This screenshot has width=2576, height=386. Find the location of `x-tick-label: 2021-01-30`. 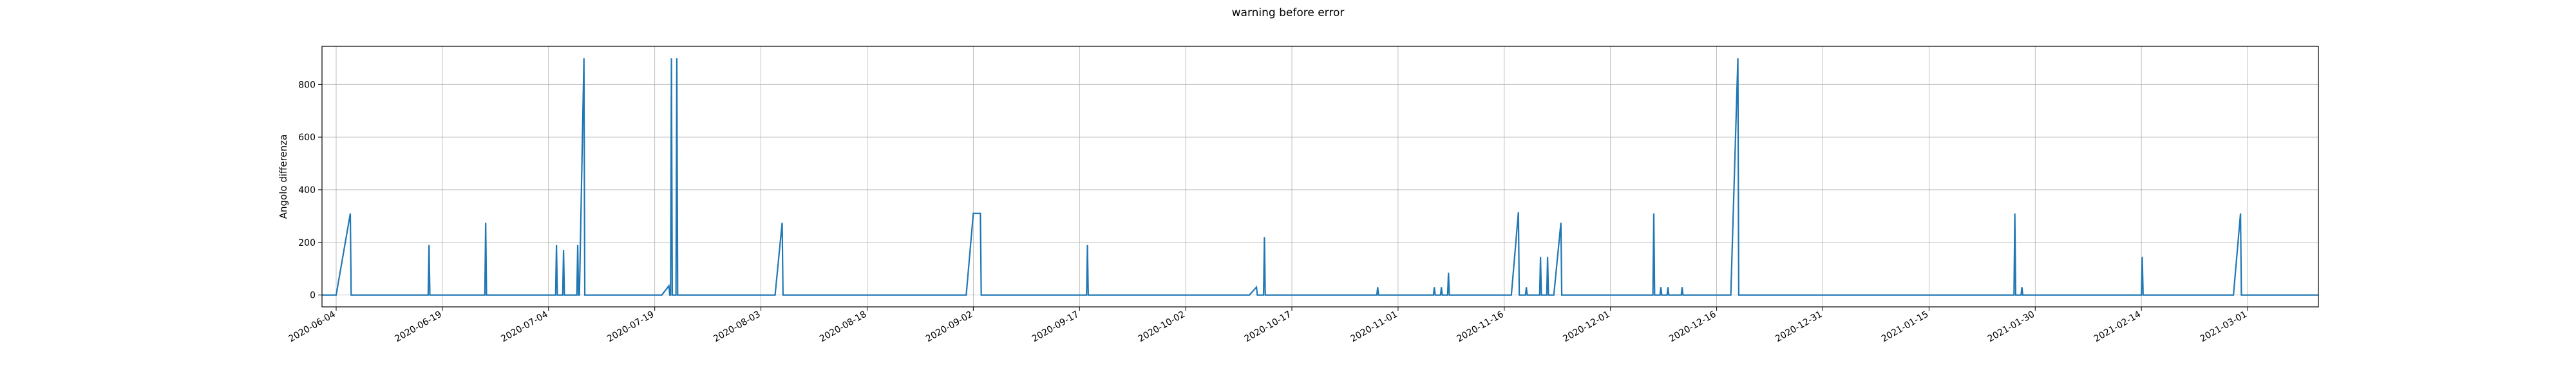

x-tick-label: 2021-01-30 is located at coordinates (2011, 327).